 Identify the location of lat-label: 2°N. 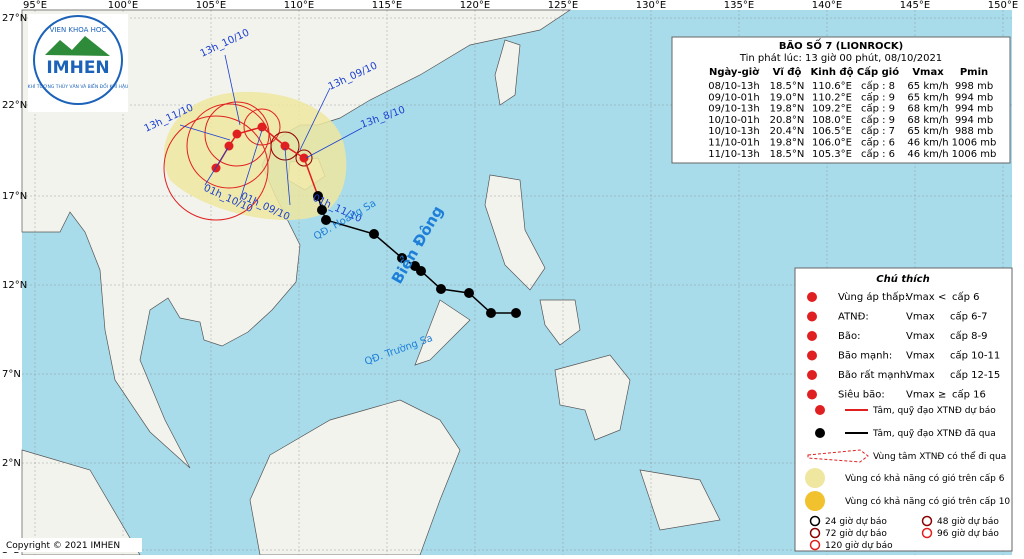
(11, 463).